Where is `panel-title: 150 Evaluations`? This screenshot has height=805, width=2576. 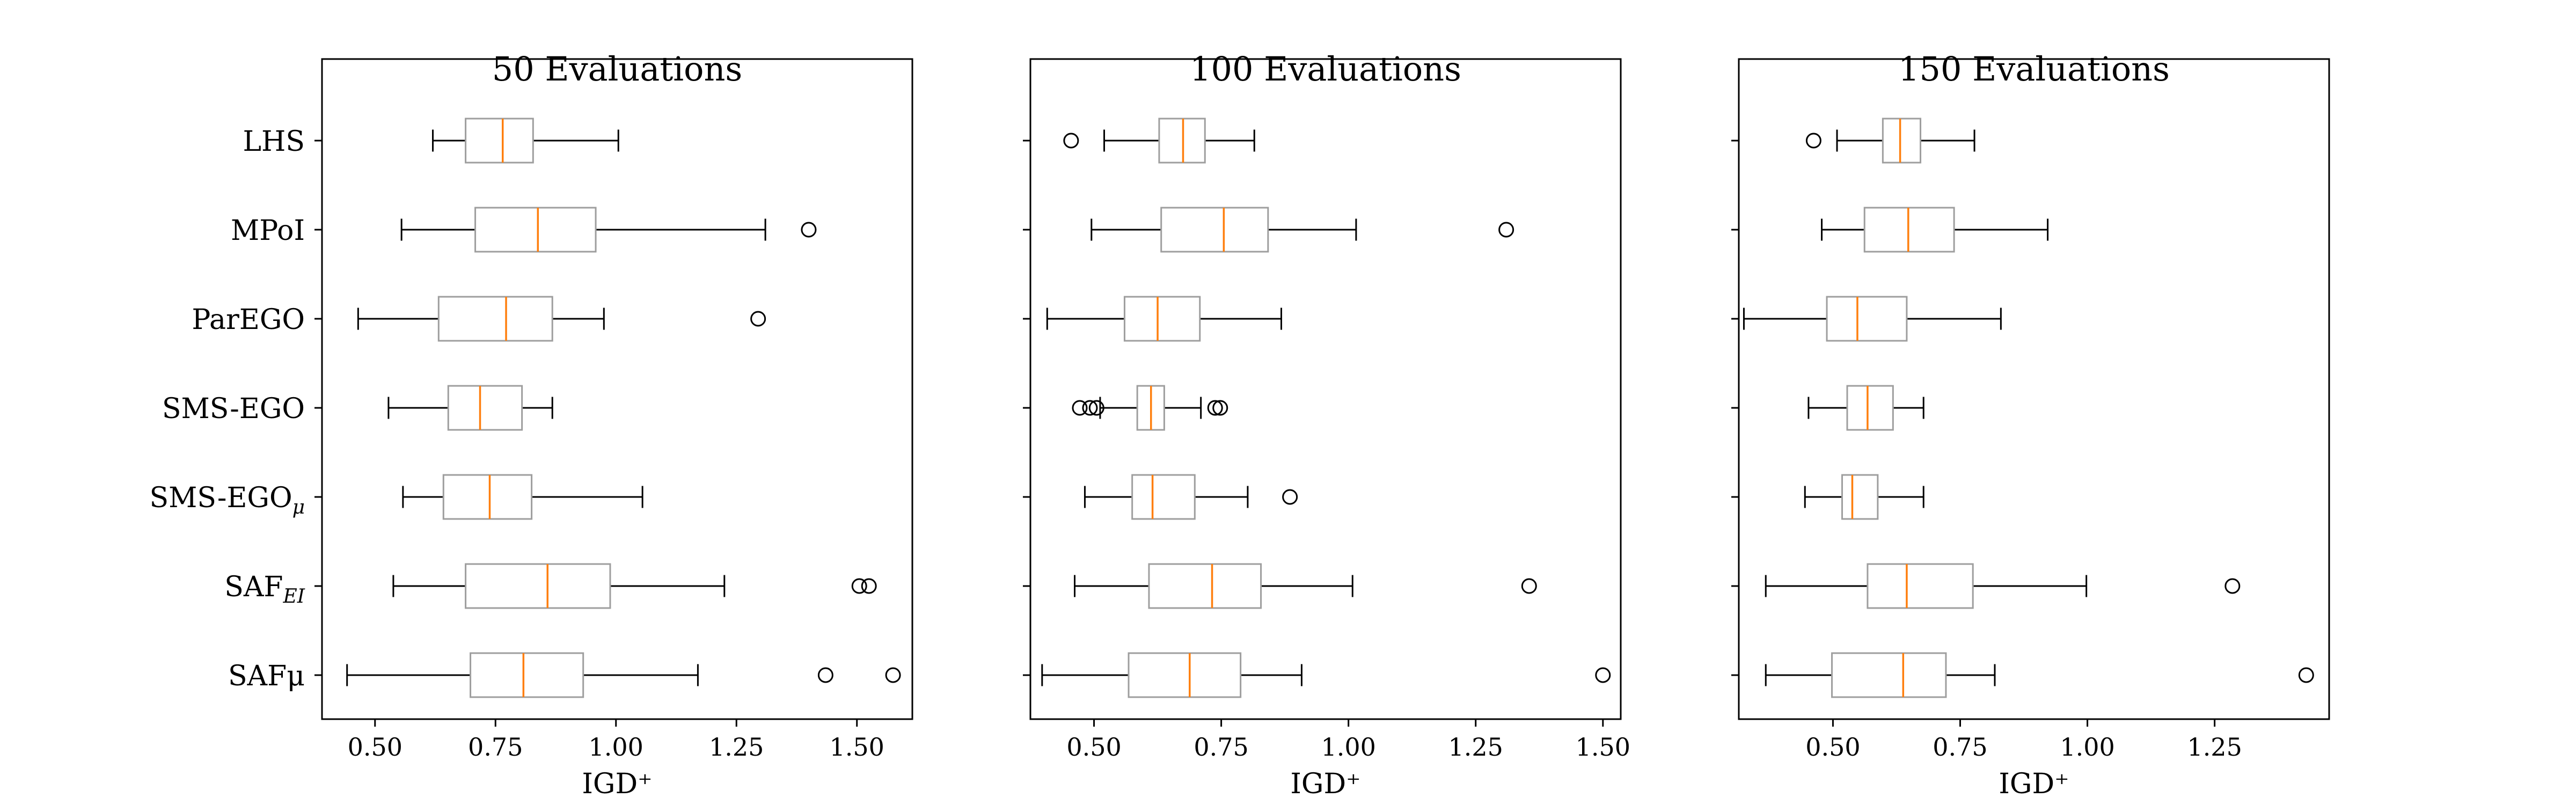 panel-title: 150 Evaluations is located at coordinates (2034, 69).